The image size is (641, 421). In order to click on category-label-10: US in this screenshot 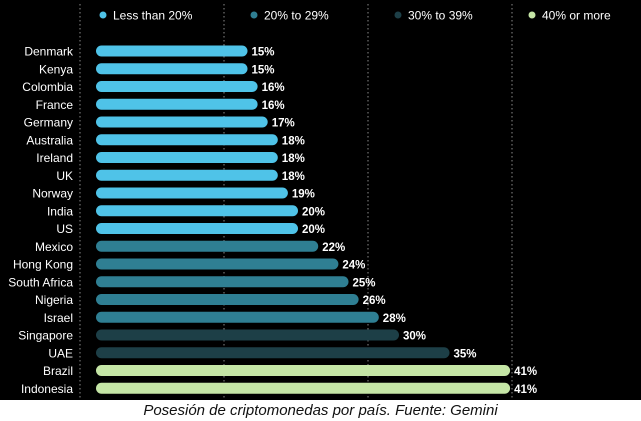, I will do `click(64, 229)`.